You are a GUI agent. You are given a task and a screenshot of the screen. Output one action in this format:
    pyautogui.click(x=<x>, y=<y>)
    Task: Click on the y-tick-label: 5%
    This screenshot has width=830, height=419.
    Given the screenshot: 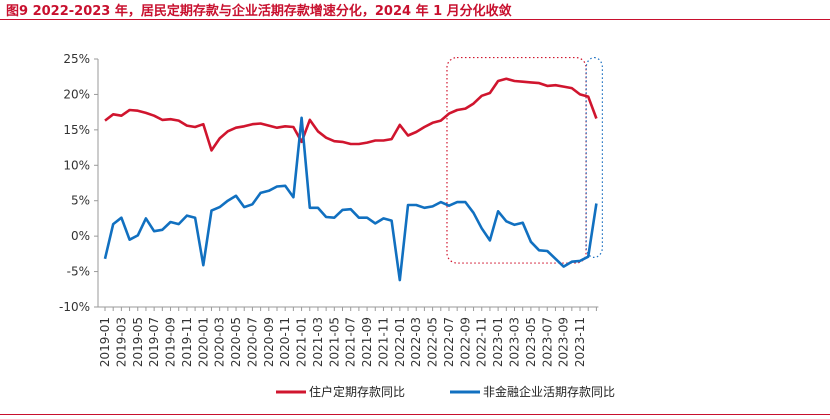 What is the action you would take?
    pyautogui.click(x=80, y=201)
    